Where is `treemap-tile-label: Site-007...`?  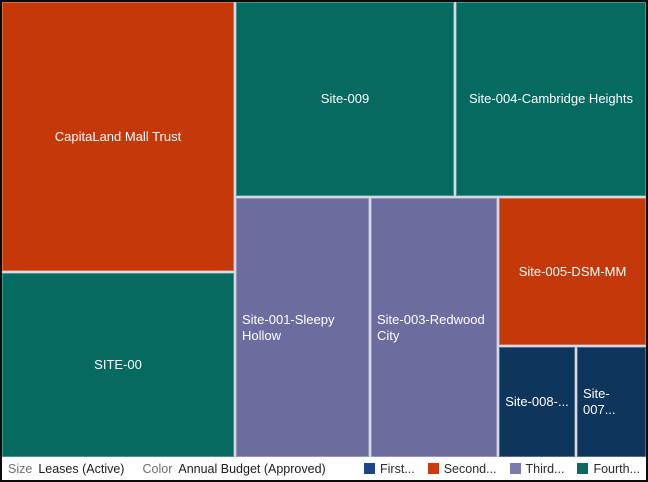
treemap-tile-label: Site-007... is located at coordinates (599, 401).